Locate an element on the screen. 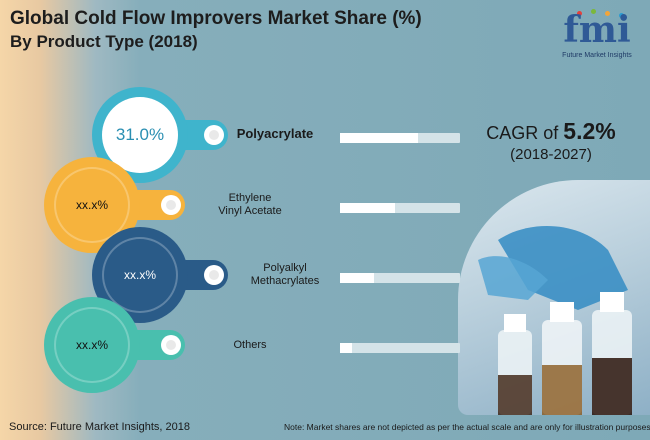  cagr-prefix: CAGR of is located at coordinates (522, 133).